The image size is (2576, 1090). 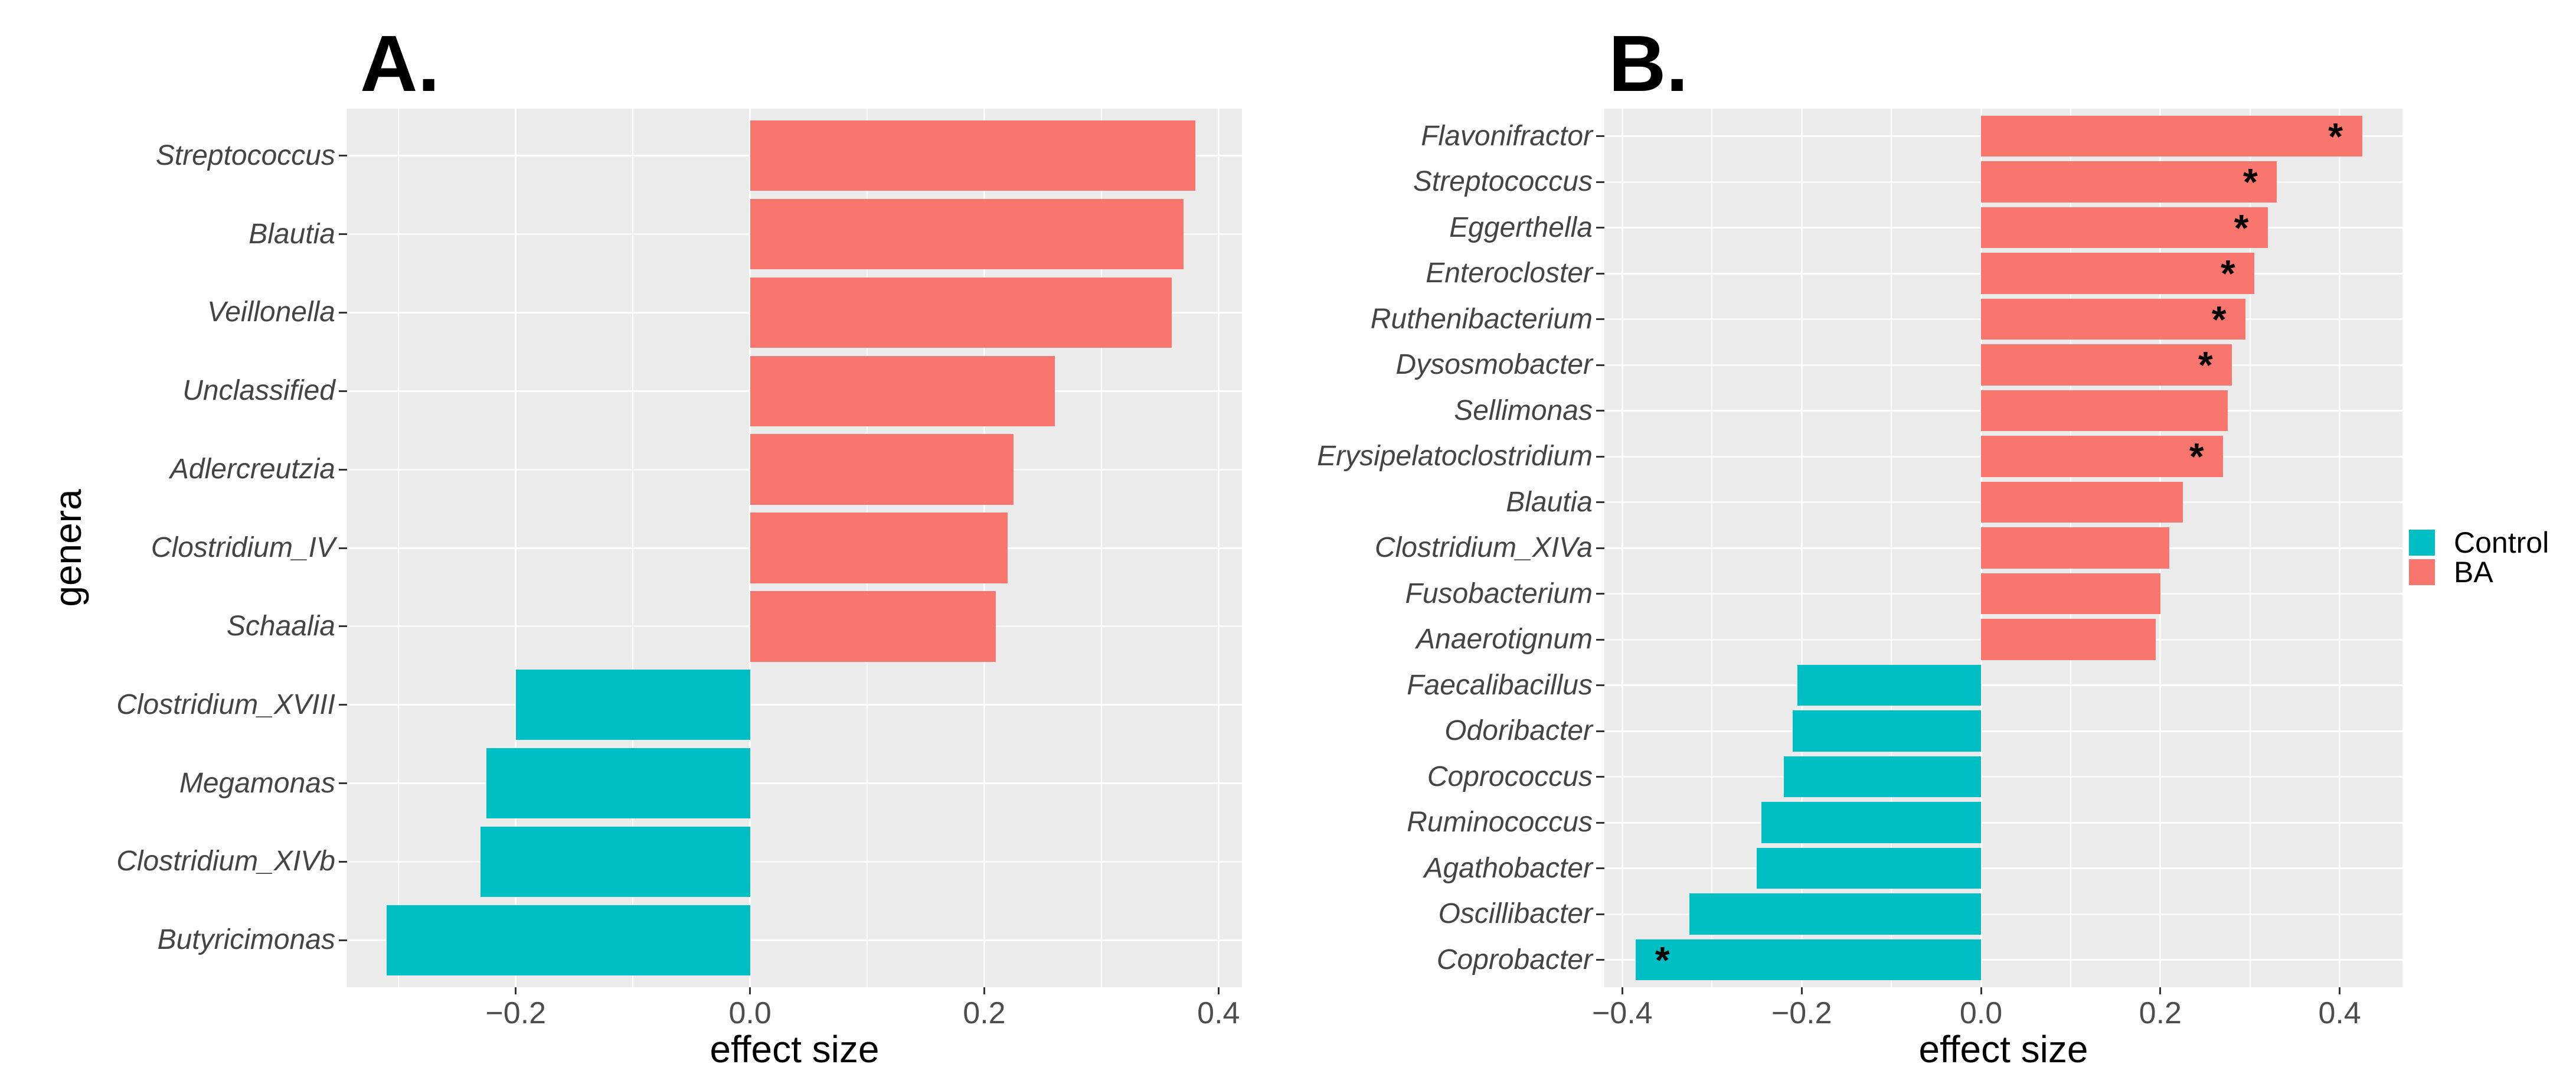 What do you see at coordinates (225, 704) in the screenshot?
I see `category-label-Clostridium_XVIII: Clostridium_XVIII` at bounding box center [225, 704].